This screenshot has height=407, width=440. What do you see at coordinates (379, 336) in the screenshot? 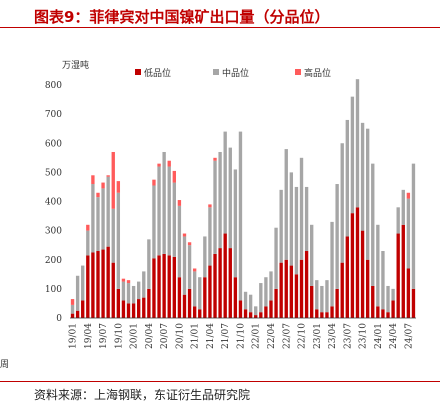
I see `x-tick-label: 24/01` at bounding box center [379, 336].